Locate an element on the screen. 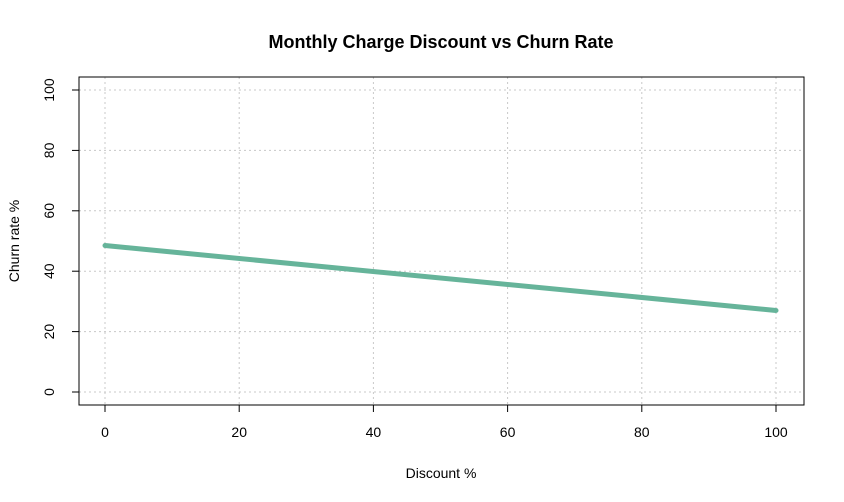 This screenshot has width=844, height=502. y-tick-label: 60 is located at coordinates (49, 211).